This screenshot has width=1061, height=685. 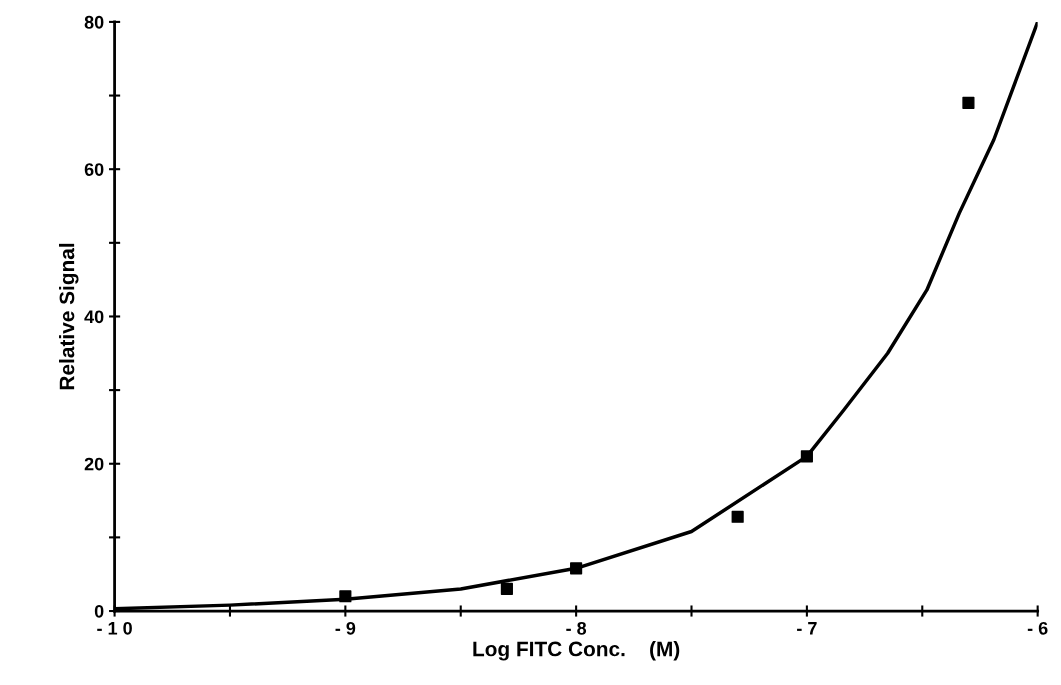 What do you see at coordinates (94, 464) in the screenshot?
I see `y-tick-label: 20` at bounding box center [94, 464].